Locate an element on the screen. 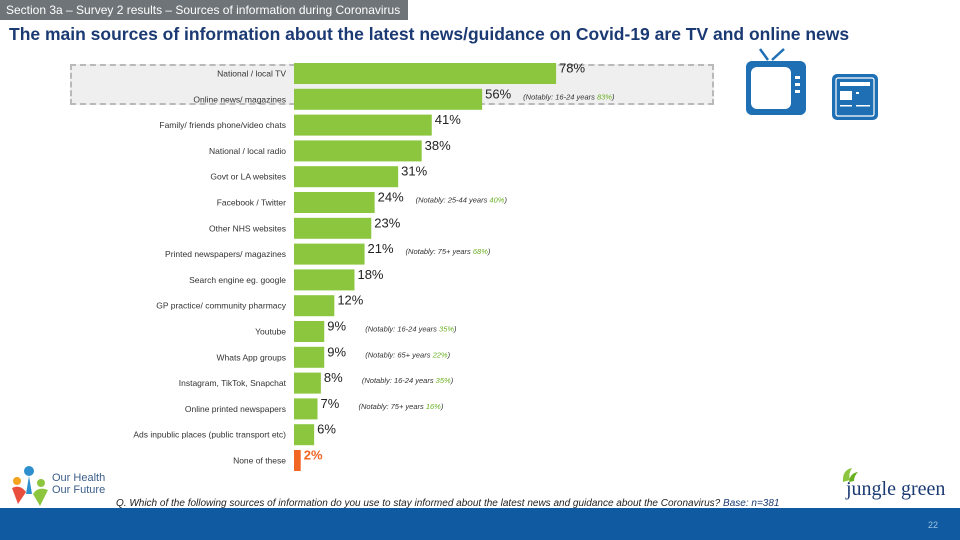 The width and height of the screenshot is (960, 540). value-label: 21% is located at coordinates (381, 248).